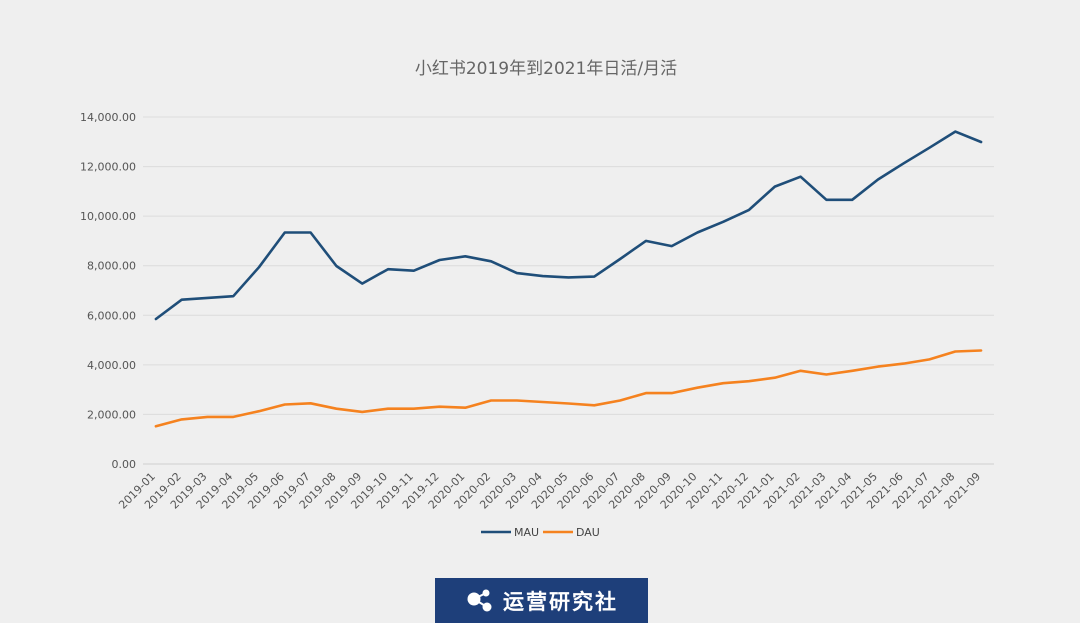  Describe the element at coordinates (480, 601) in the screenshot. I see `share-nodes-icon` at that location.